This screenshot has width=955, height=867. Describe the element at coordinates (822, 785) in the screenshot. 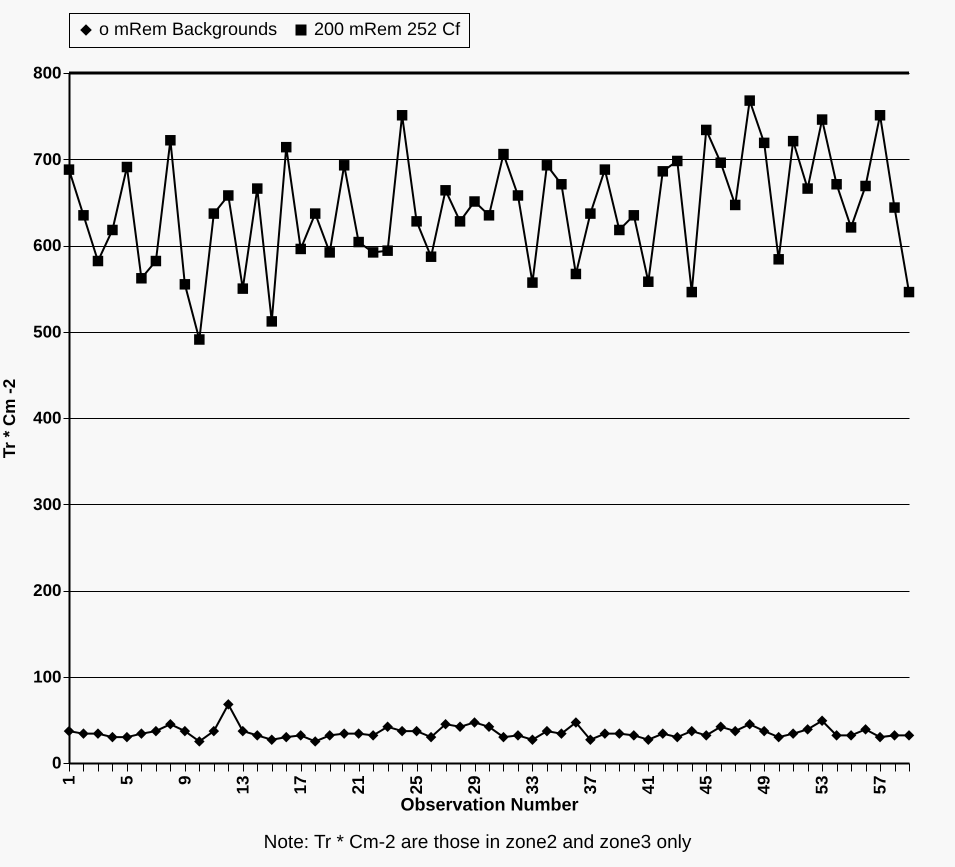

I see `x-tick-label: 53` at that location.